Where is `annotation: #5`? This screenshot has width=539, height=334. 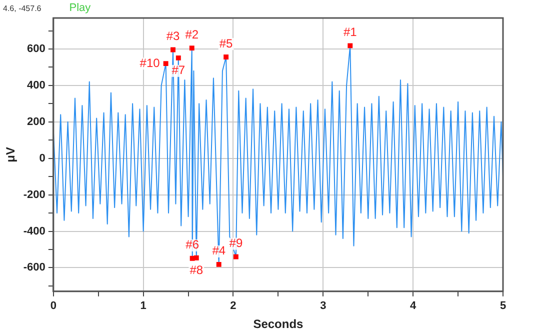
annotation: #5 is located at coordinates (226, 43).